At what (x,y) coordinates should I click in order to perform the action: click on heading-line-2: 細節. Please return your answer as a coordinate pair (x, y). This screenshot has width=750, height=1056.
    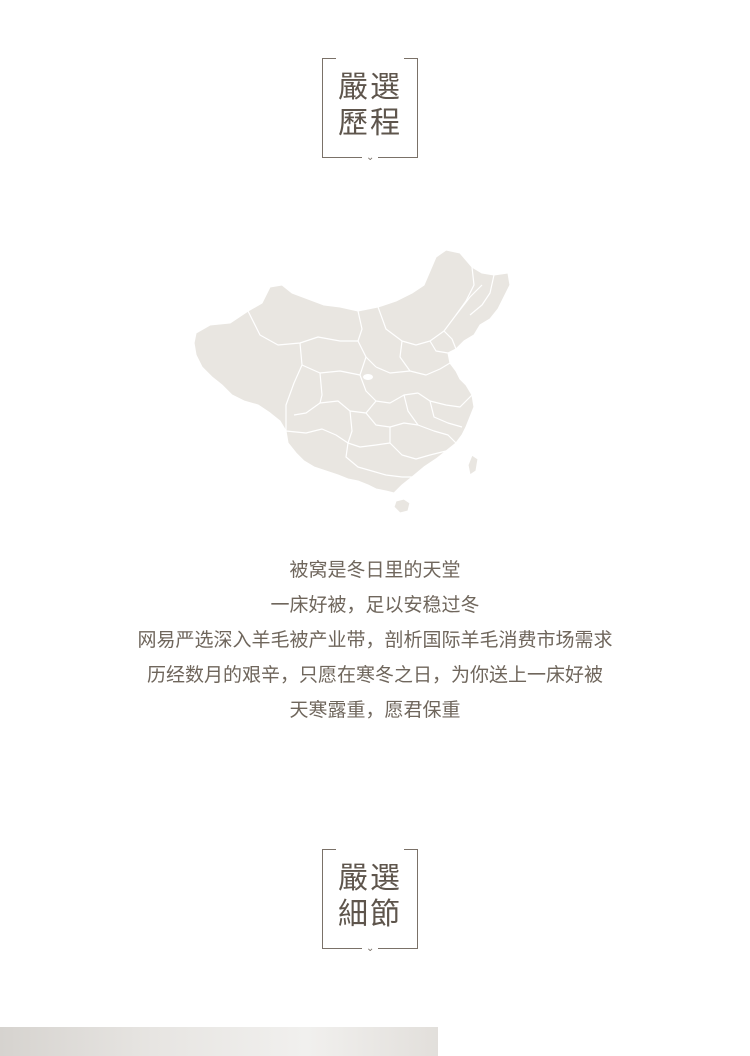
    Looking at the image, I should click on (370, 914).